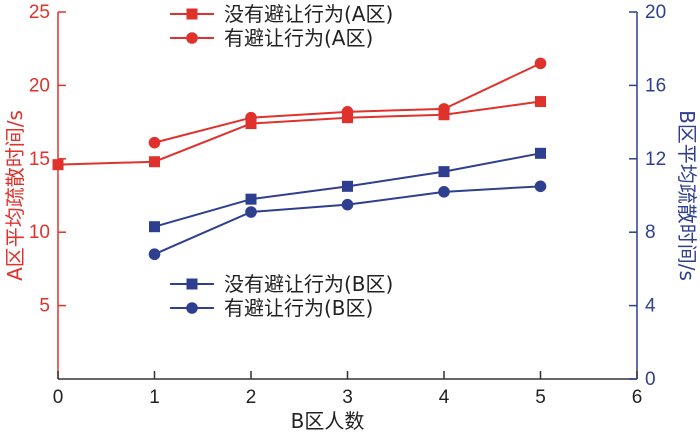 This screenshot has width=700, height=436. What do you see at coordinates (650, 232) in the screenshot?
I see `right-y-tick-label: 8` at bounding box center [650, 232].